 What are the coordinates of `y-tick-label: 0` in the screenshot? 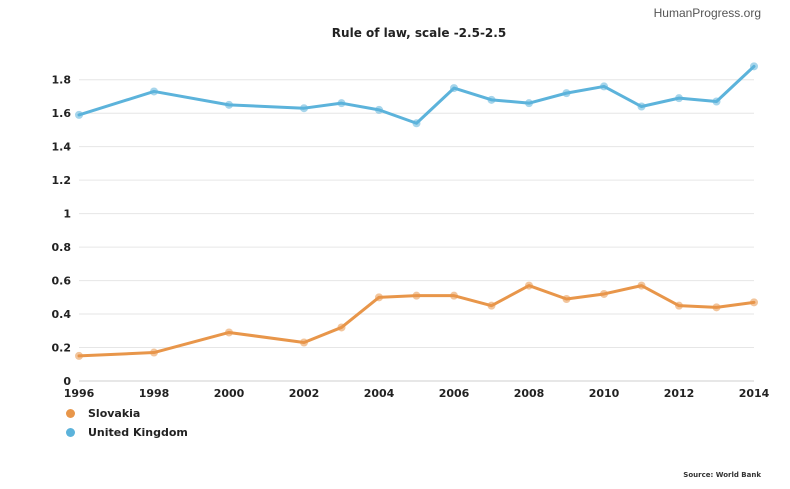 It's located at (67, 381).